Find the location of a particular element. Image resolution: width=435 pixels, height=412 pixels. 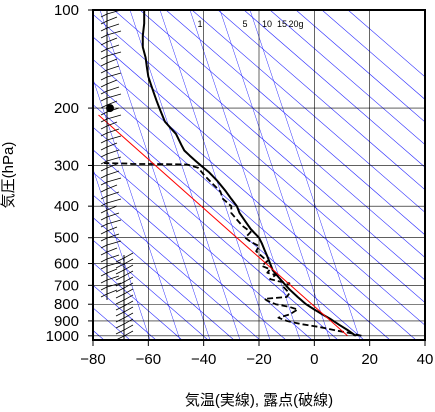

x-tick-label: 0 is located at coordinates (314, 359).